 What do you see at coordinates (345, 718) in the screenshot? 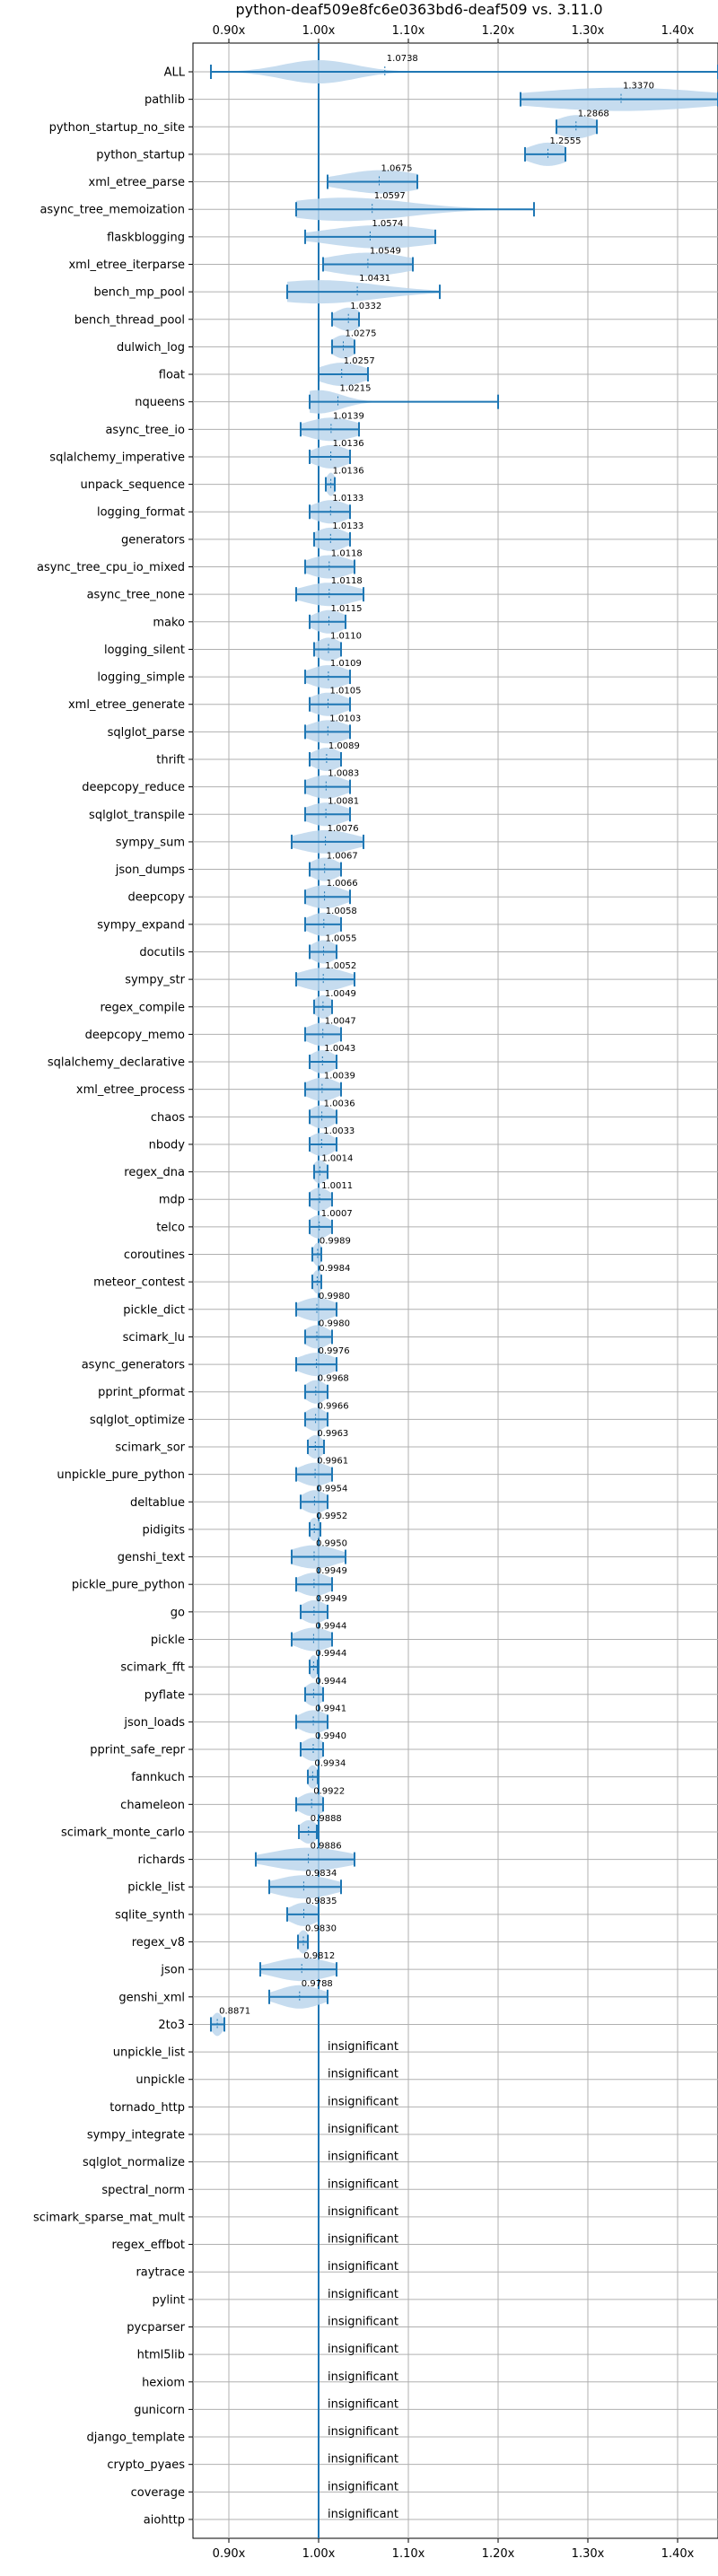
I see `mean-value-label: 1.0103` at bounding box center [345, 718].